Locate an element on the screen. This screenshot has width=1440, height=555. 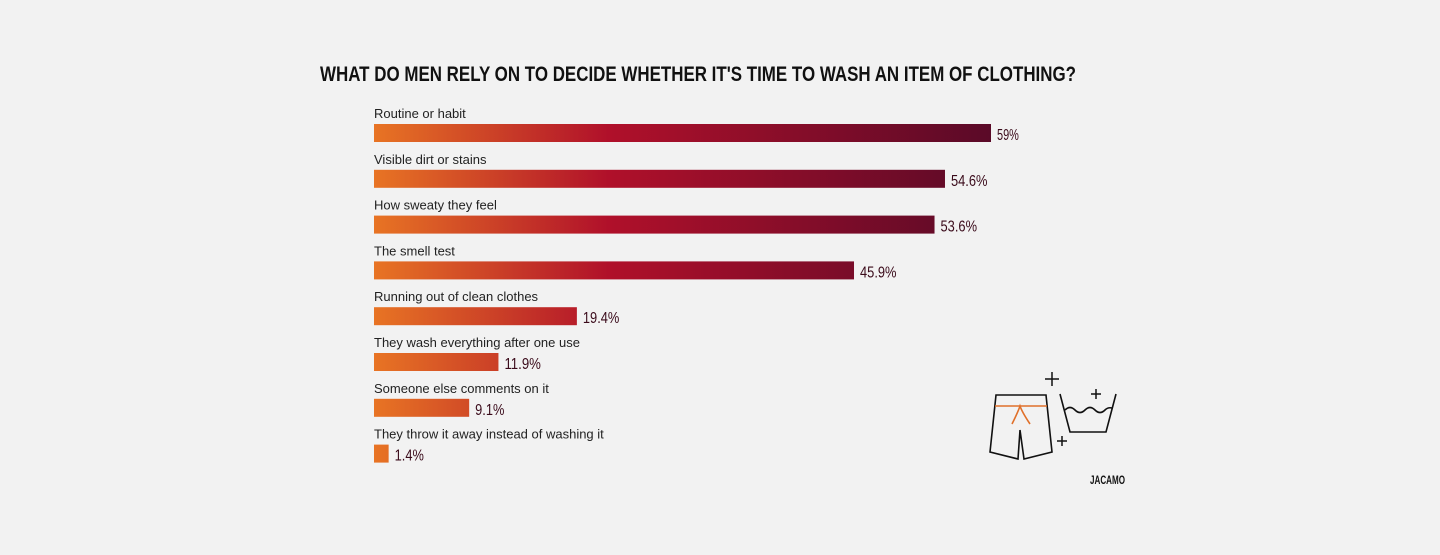
shorts-icon is located at coordinates (1021, 427).